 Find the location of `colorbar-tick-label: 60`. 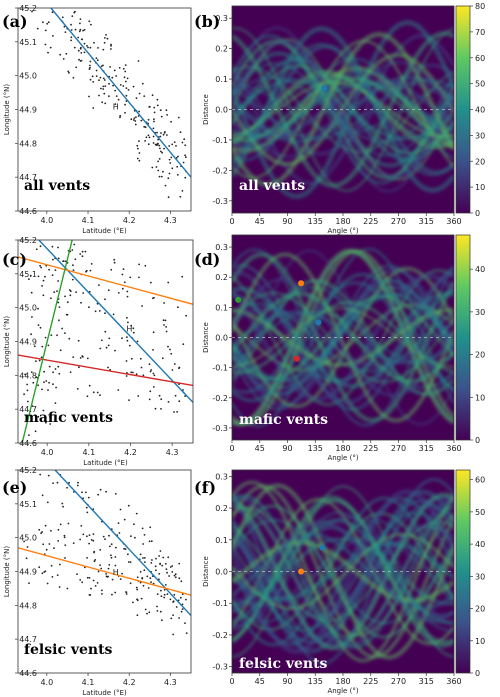

colorbar-tick-label: 60 is located at coordinates (480, 480).